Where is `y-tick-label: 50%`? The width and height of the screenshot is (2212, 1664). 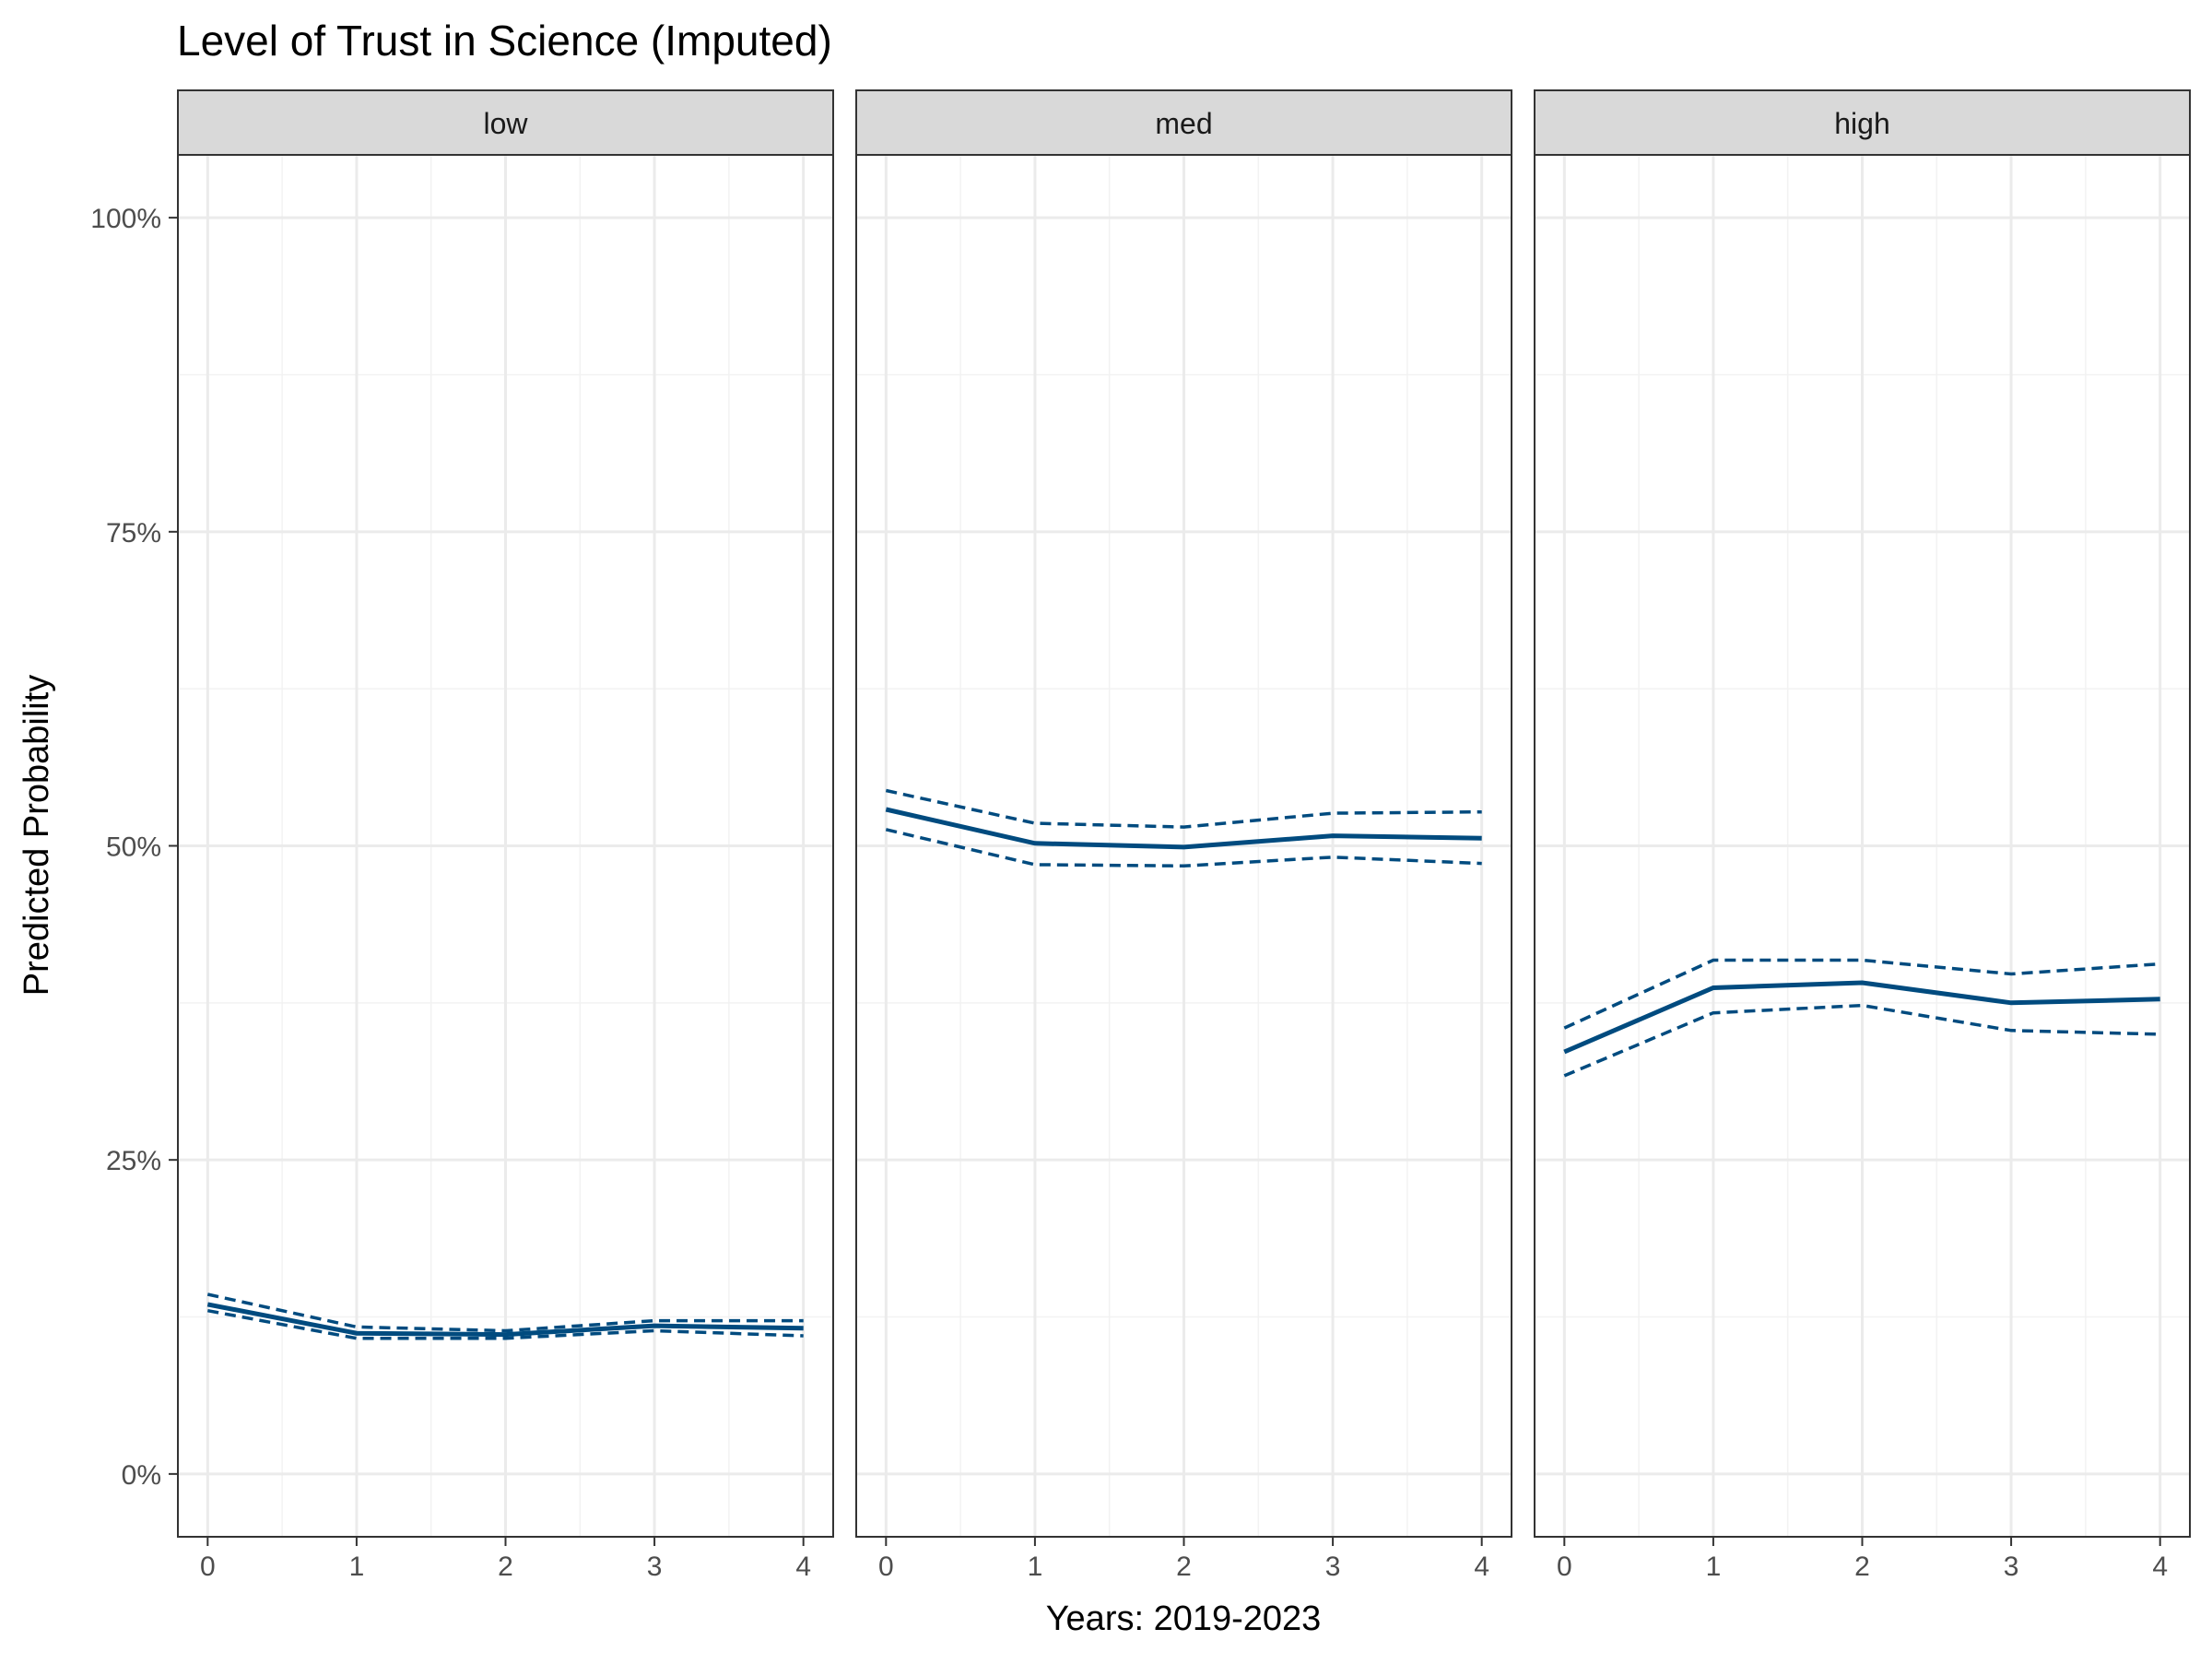 y-tick-label: 50% is located at coordinates (133, 847).